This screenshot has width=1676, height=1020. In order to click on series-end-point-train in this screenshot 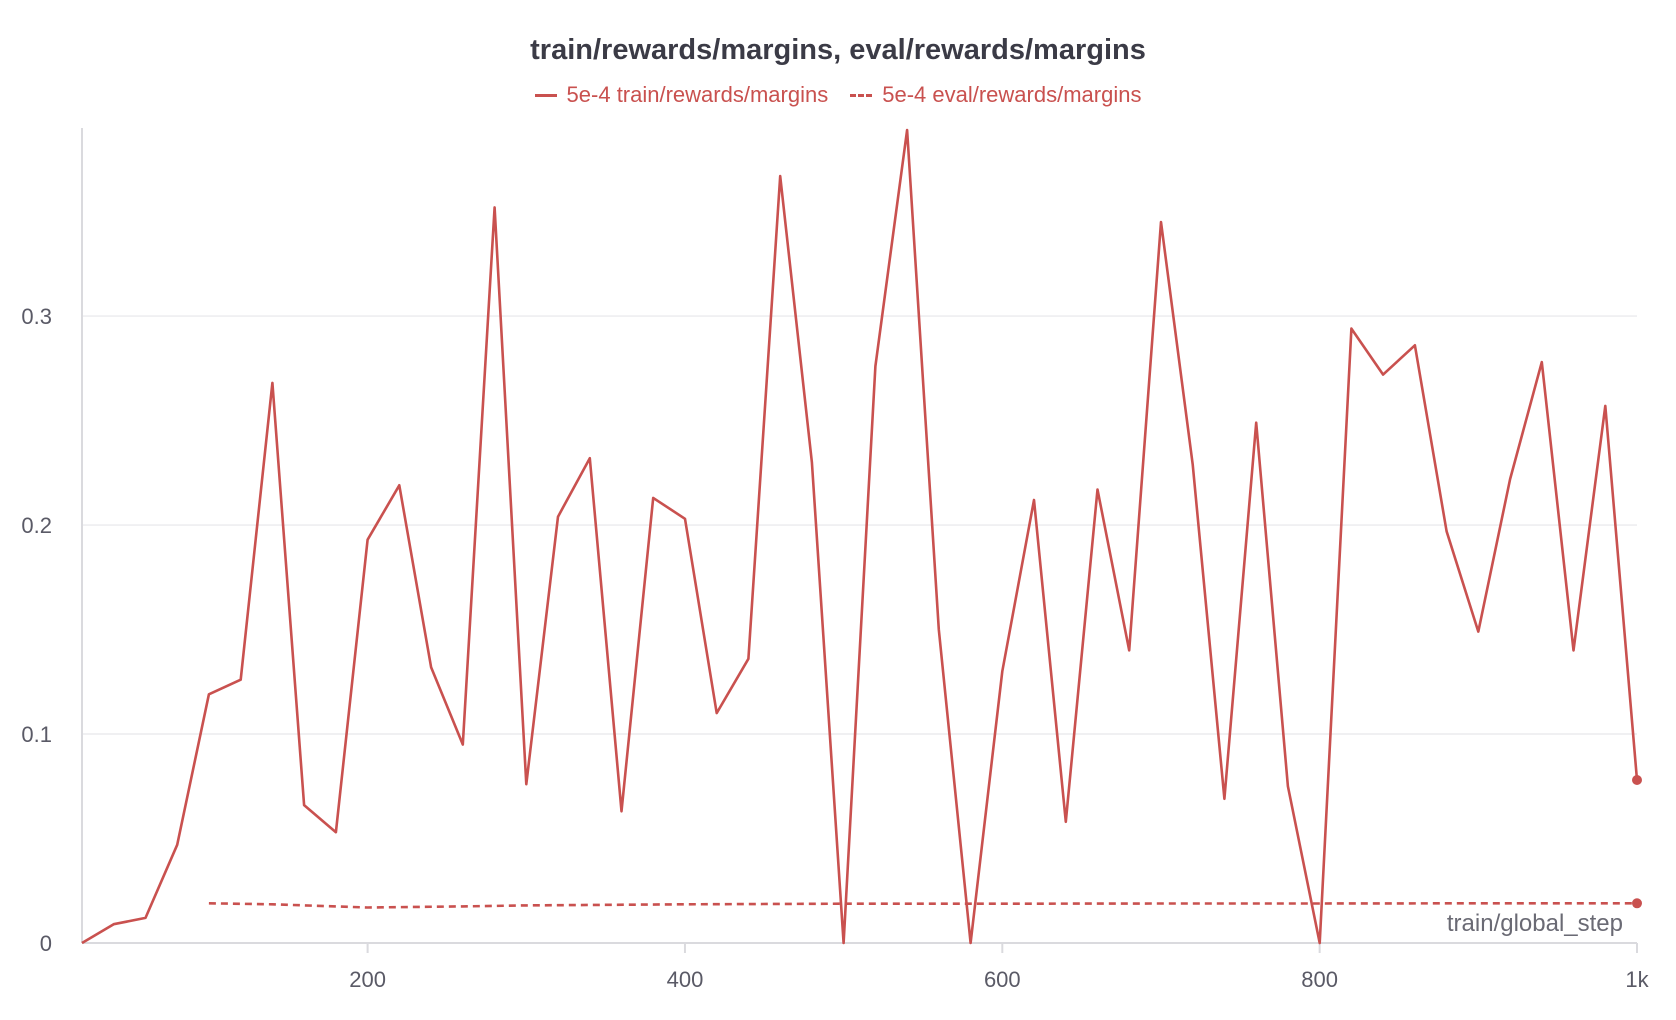, I will do `click(1637, 780)`.